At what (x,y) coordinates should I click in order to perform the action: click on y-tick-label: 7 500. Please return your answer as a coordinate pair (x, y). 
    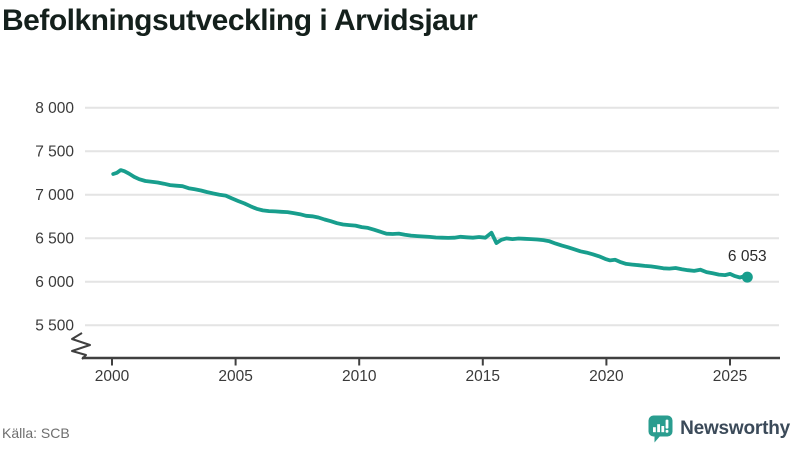
    Looking at the image, I should click on (54, 152).